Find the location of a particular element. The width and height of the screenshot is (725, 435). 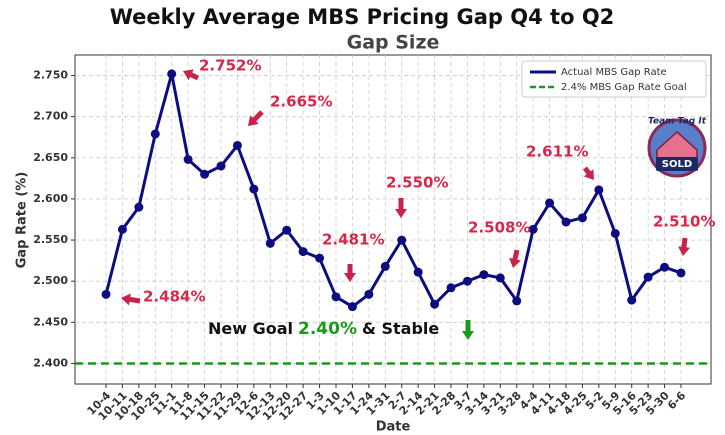

x-tick-label: 6-6 is located at coordinates (676, 400).